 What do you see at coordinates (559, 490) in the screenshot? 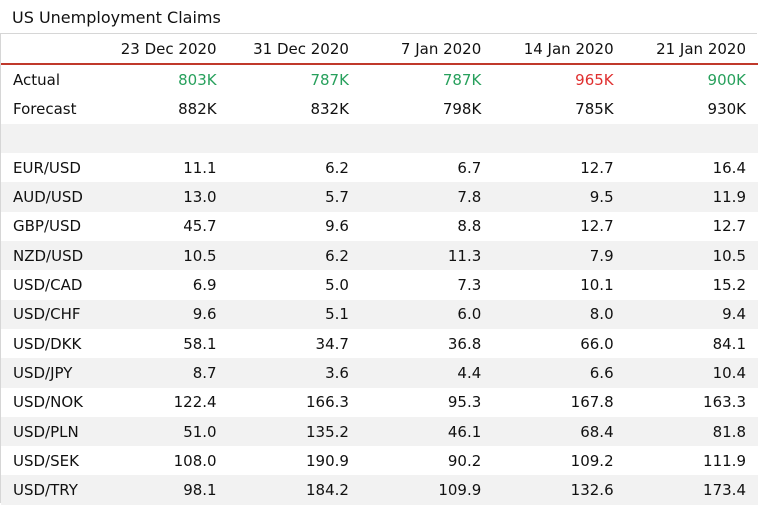
I see `pair-value: 132.6` at bounding box center [559, 490].